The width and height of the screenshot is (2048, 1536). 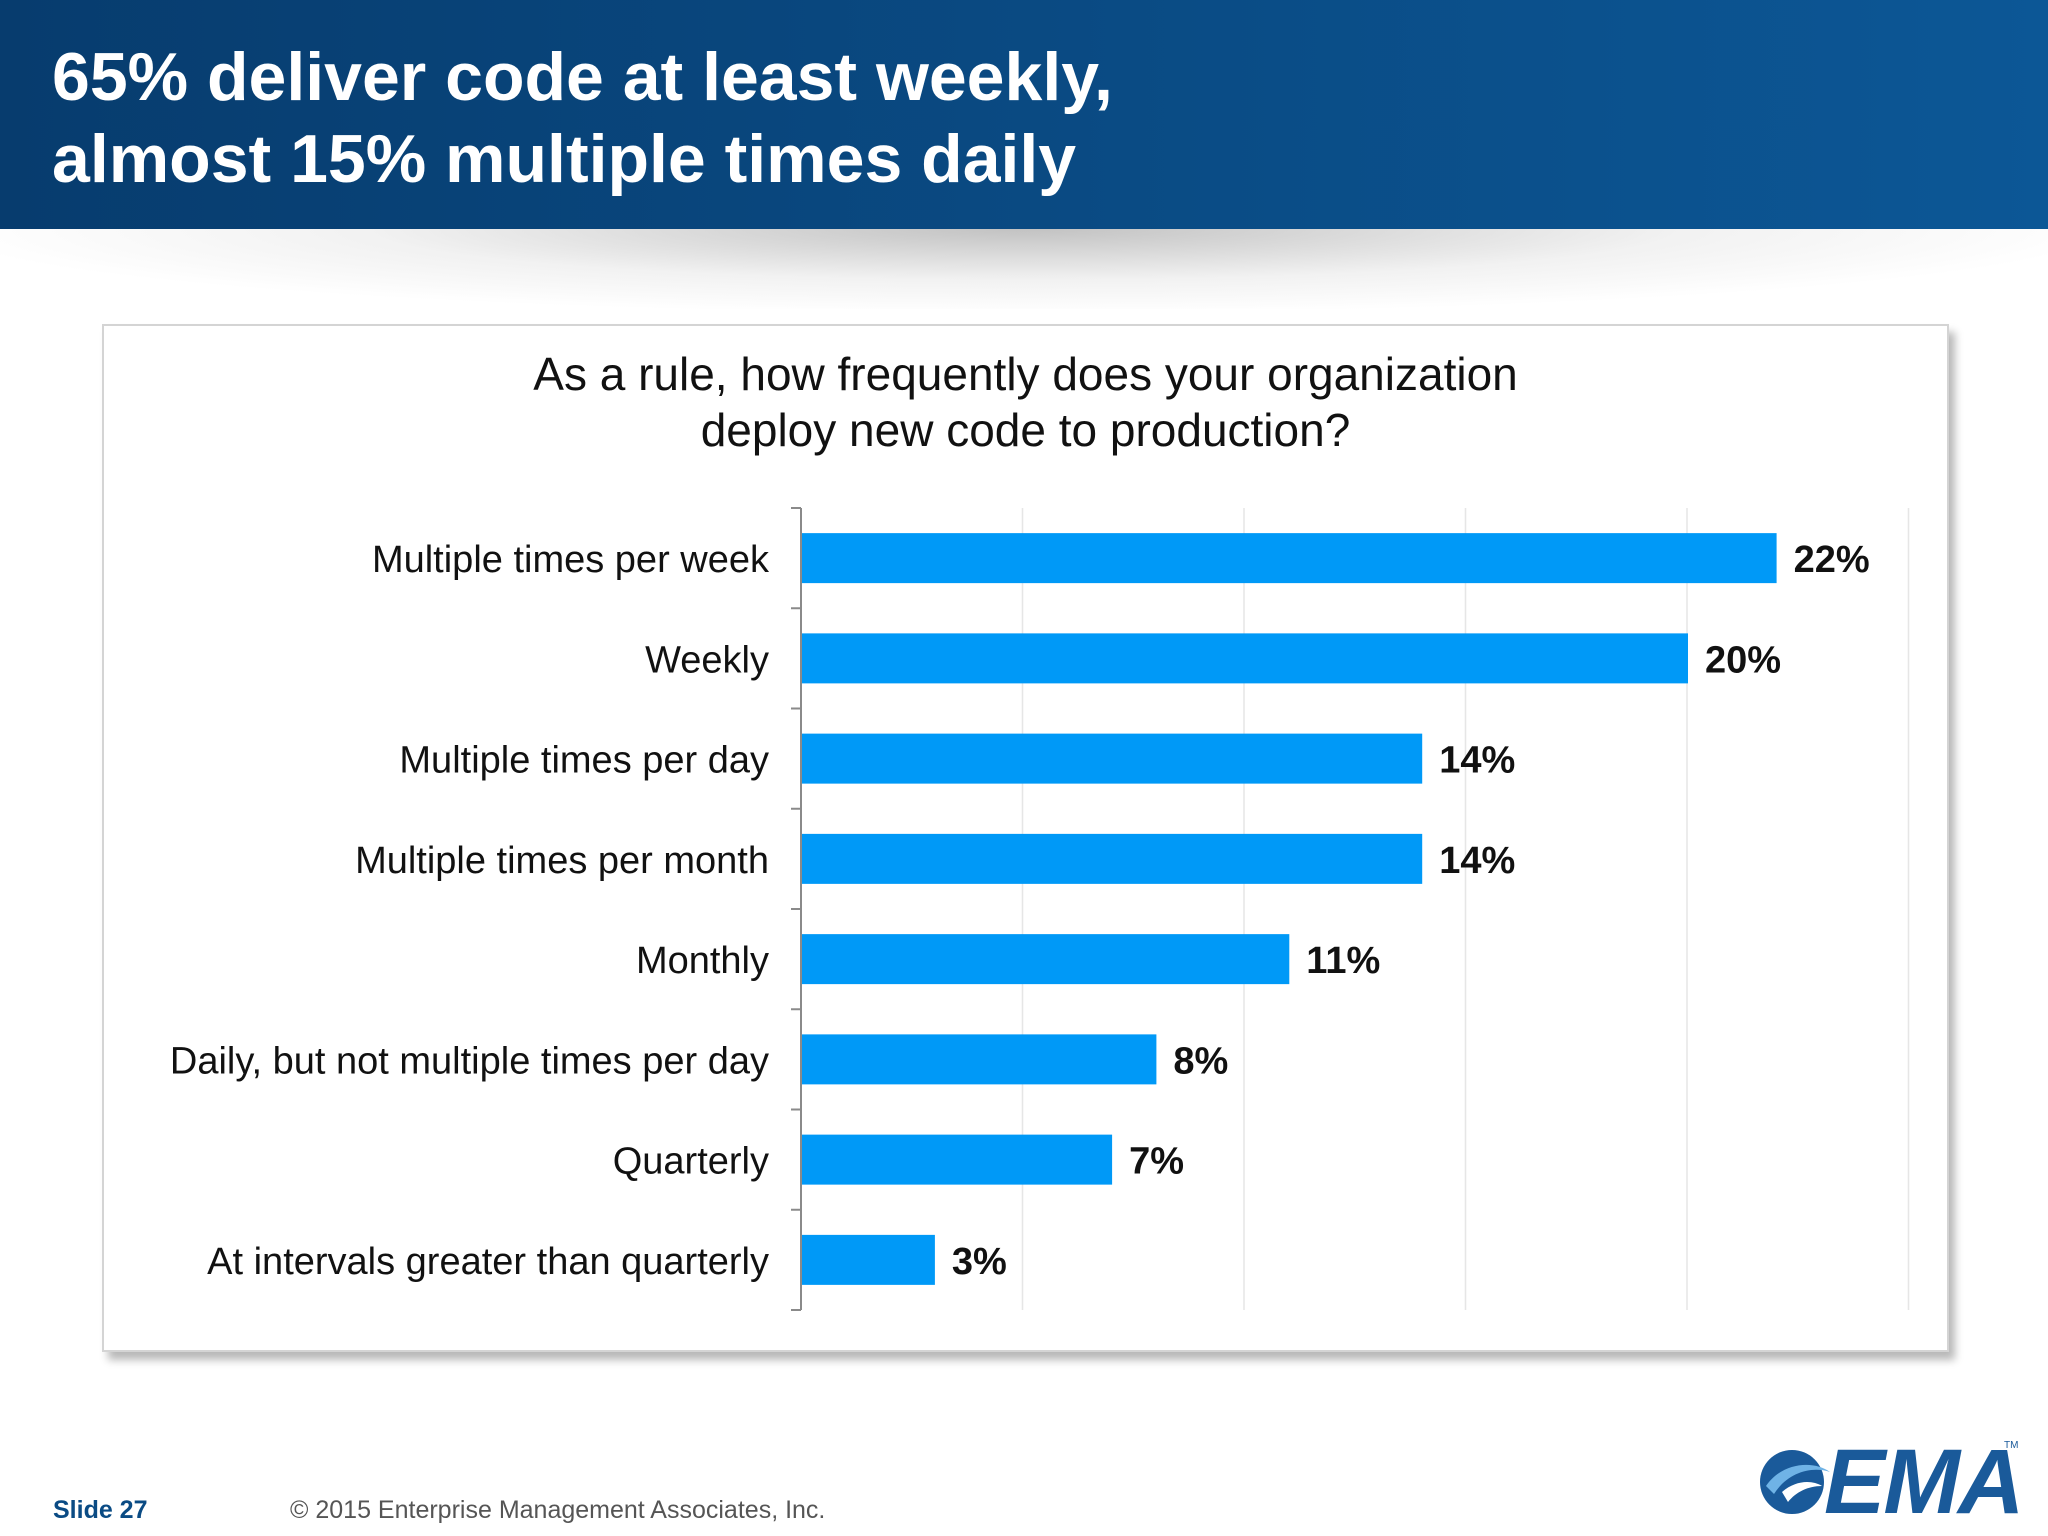 I want to click on category-label: Multiple times per month, so click(x=562, y=861).